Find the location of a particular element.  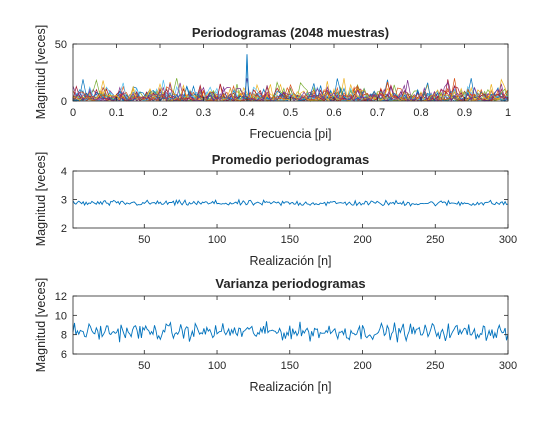

y-tick-label: 10 is located at coordinates (61, 316).